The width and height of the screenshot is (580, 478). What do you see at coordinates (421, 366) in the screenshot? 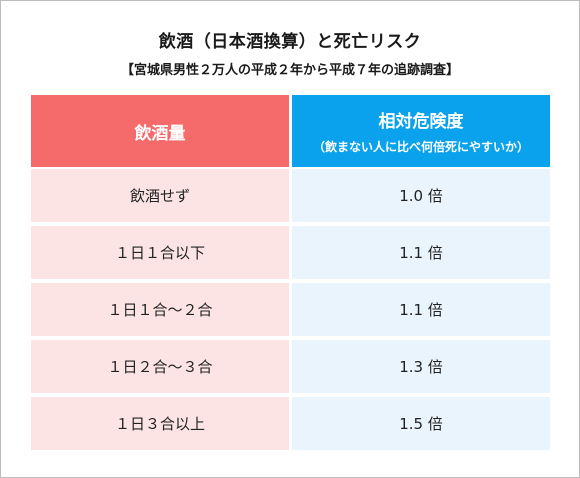
I see `relative-risk-cell: 1.3 倍` at bounding box center [421, 366].